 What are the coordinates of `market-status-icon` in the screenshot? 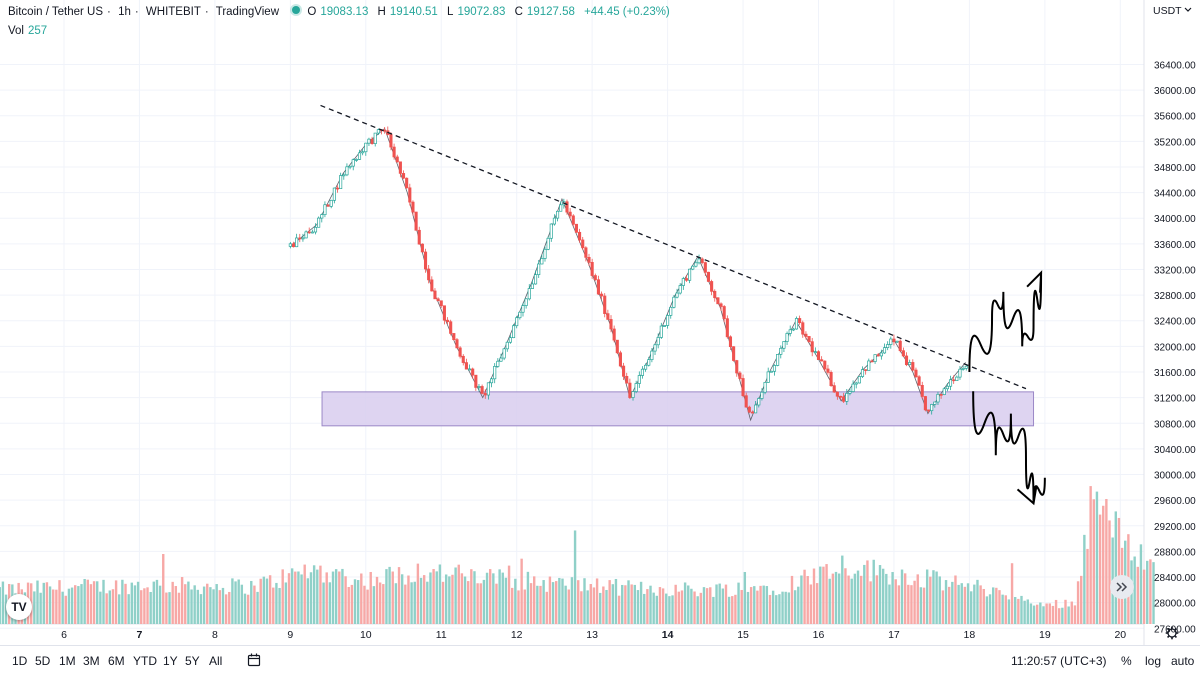 It's located at (296, 10).